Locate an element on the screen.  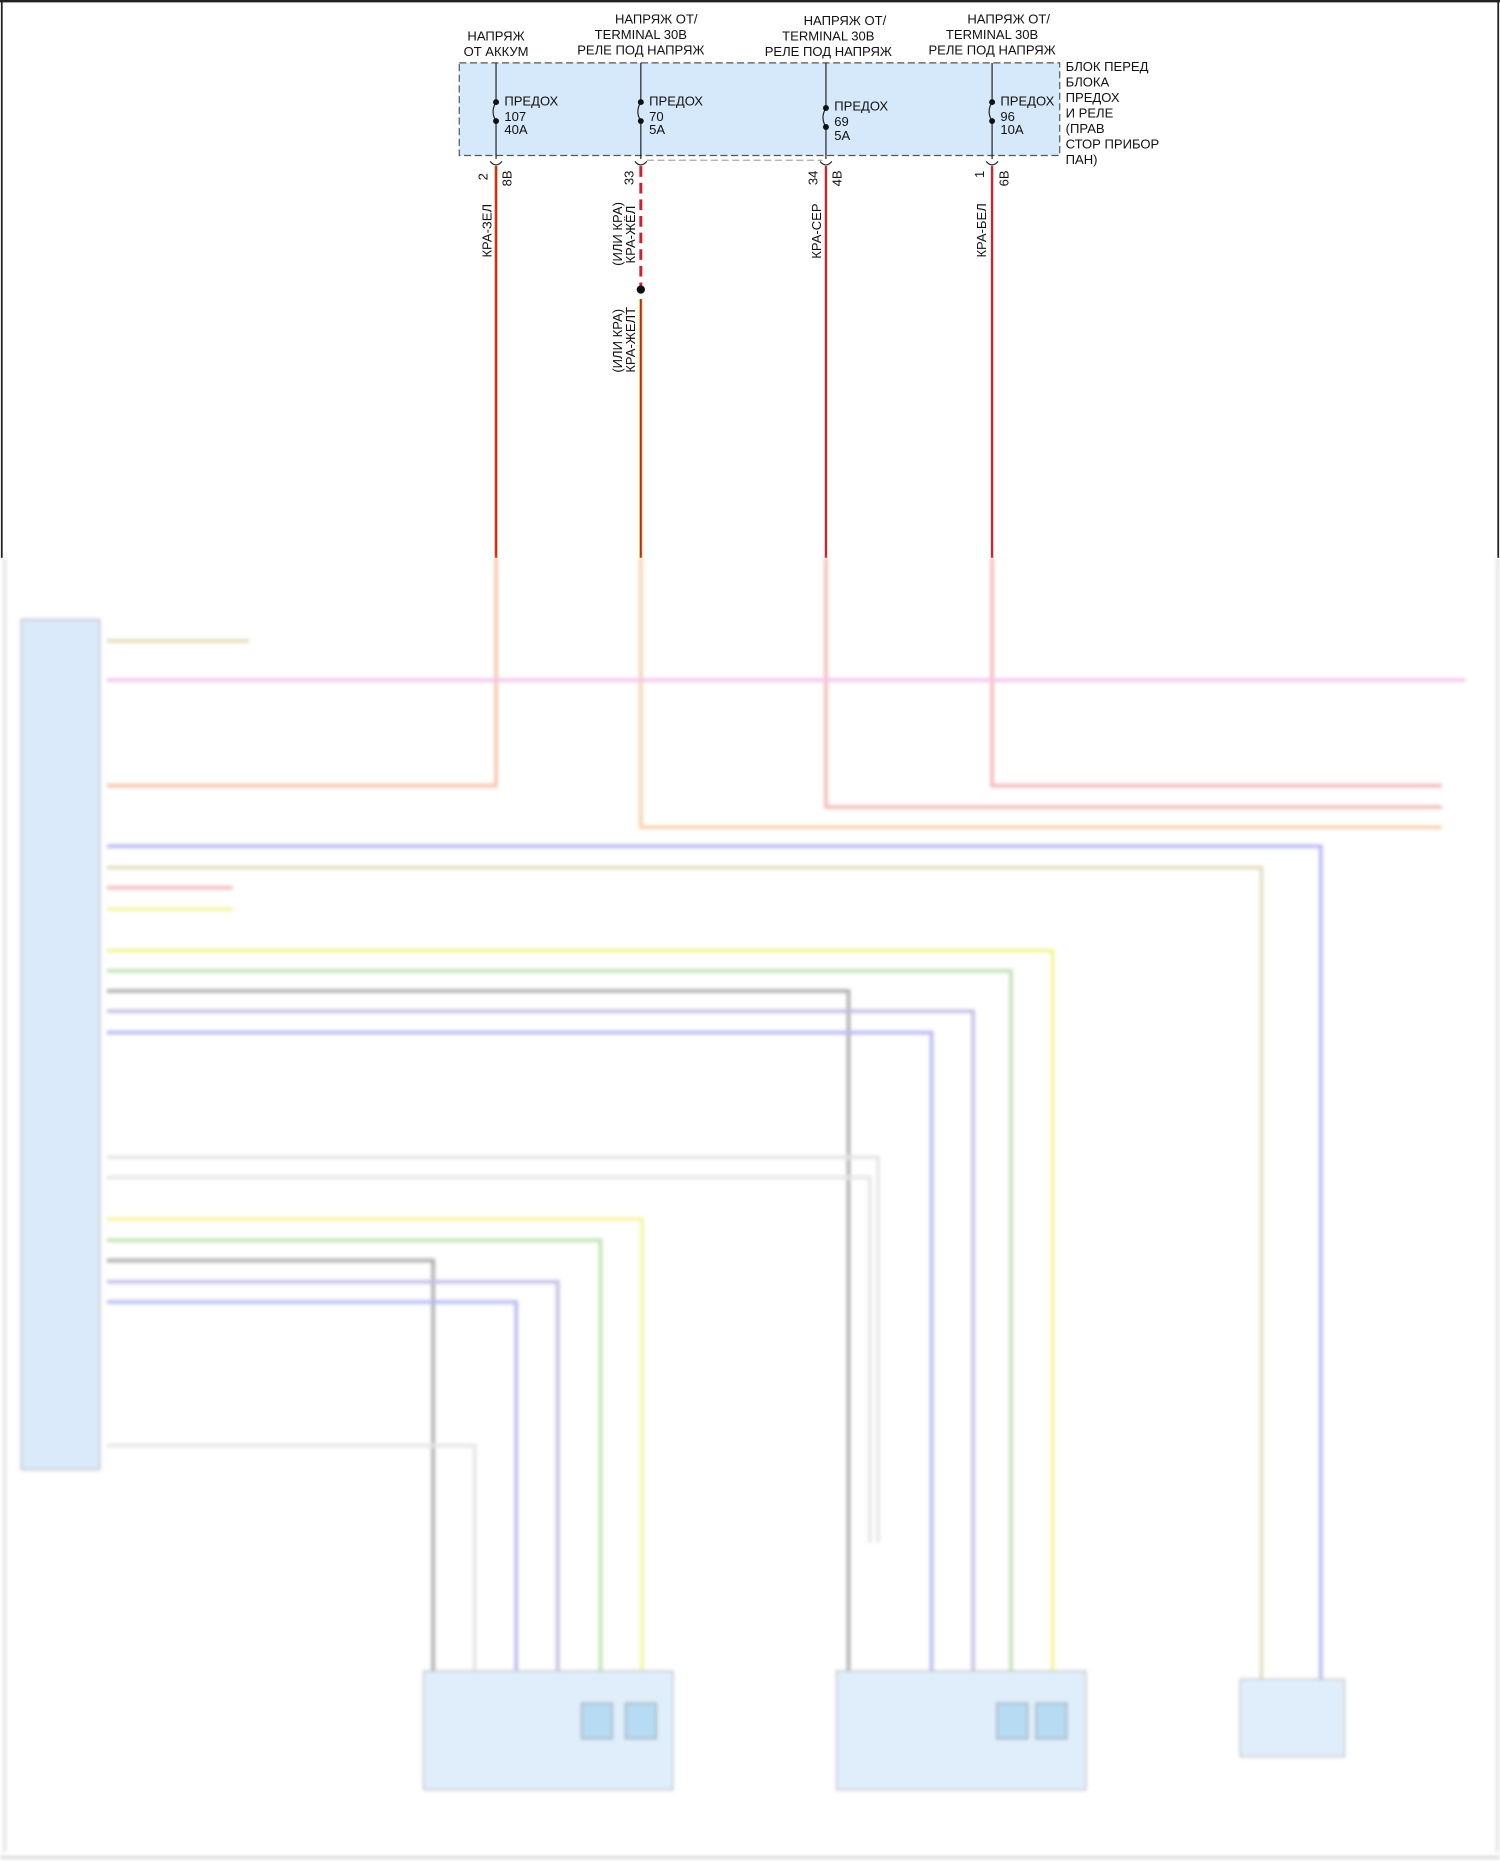
fuse-block-label-line: И РЕЛЕ is located at coordinates (1090, 112).